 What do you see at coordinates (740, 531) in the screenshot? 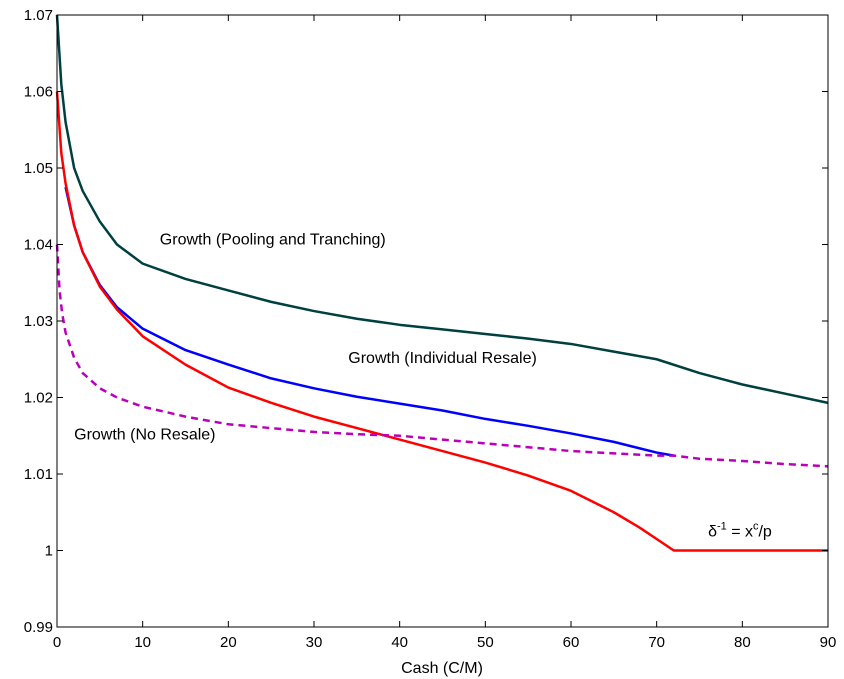
I see `formula-annotation: δ-1 = xc/p` at bounding box center [740, 531].